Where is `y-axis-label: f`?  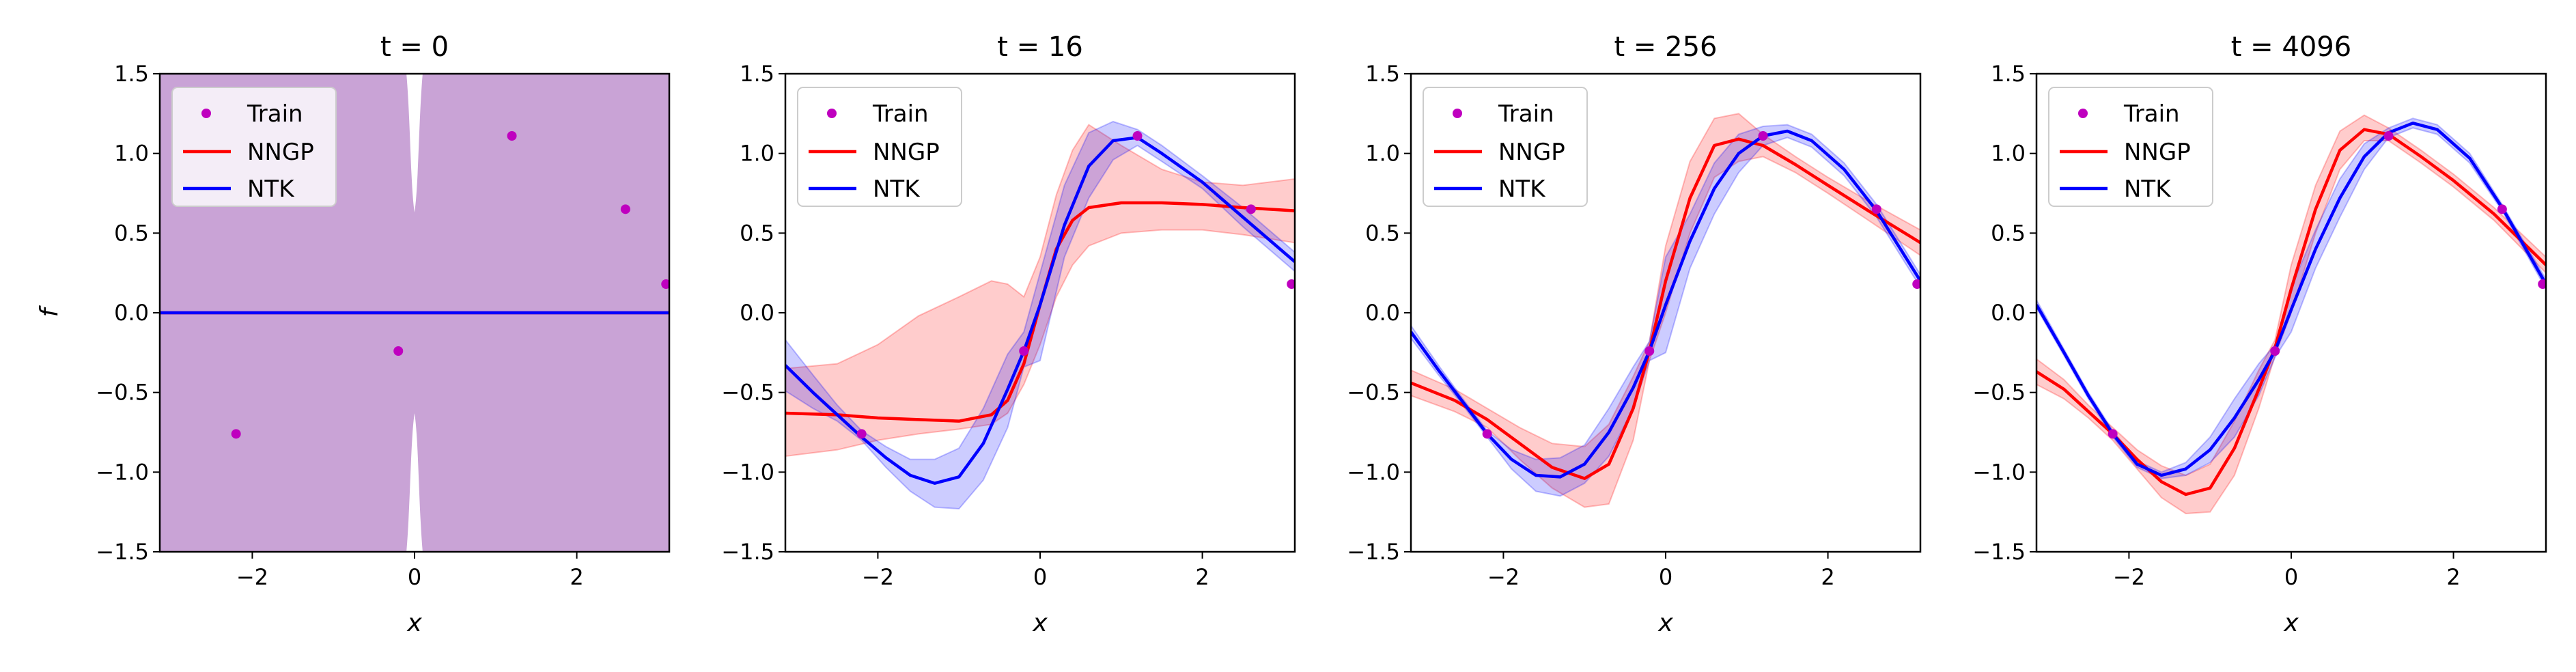 y-axis-label: f is located at coordinates (50, 311).